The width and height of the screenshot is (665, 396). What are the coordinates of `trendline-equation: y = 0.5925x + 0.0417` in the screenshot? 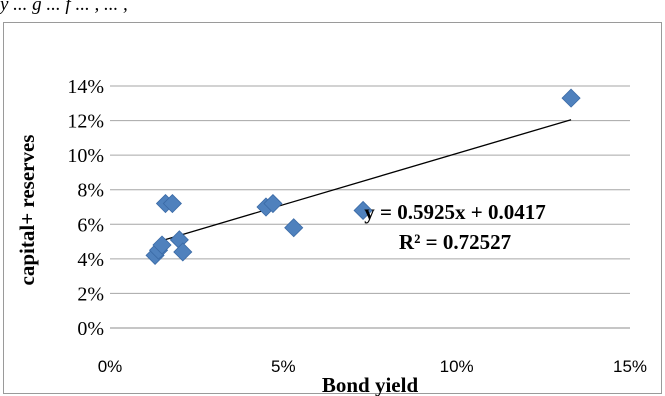 It's located at (454, 212).